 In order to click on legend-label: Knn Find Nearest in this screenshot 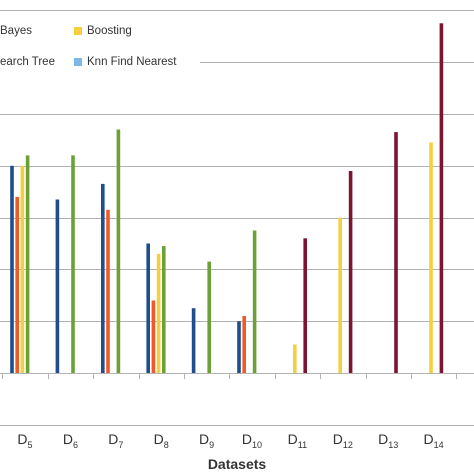, I will do `click(132, 62)`.